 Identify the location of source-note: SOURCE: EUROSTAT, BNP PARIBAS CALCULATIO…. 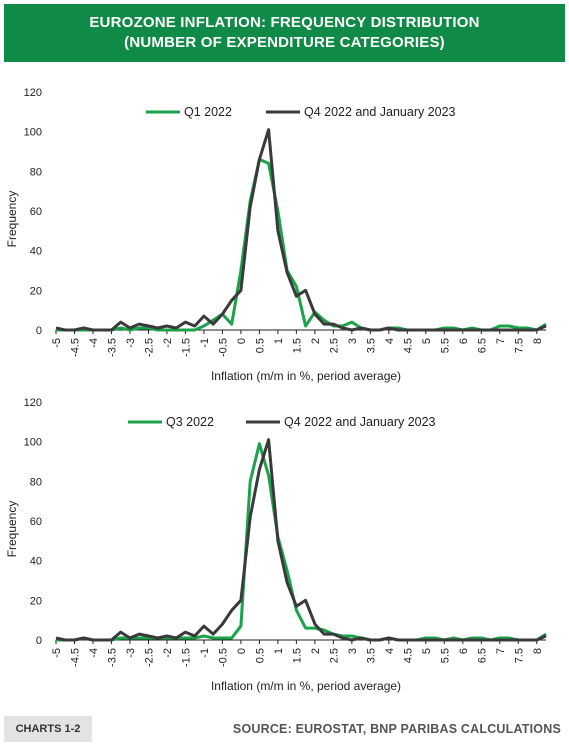
(396, 729).